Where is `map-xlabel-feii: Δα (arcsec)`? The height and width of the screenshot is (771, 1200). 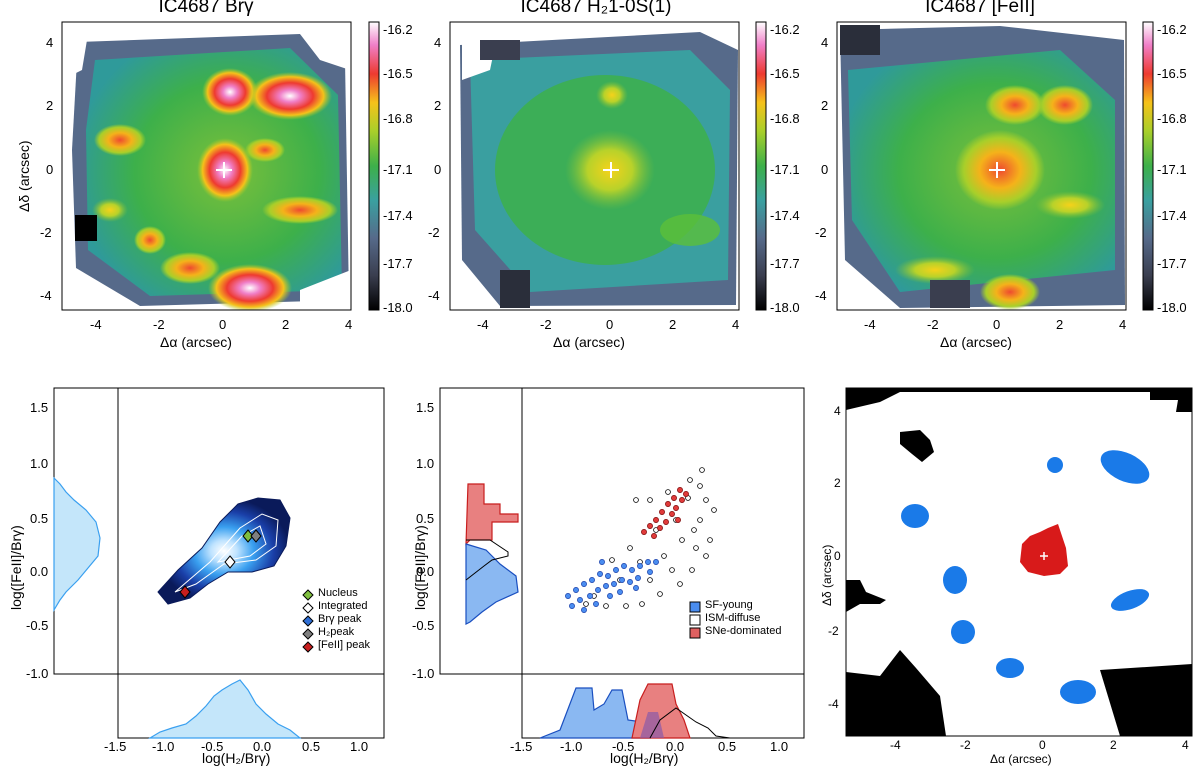
map-xlabel-feii: Δα (arcsec) is located at coordinates (976, 342).